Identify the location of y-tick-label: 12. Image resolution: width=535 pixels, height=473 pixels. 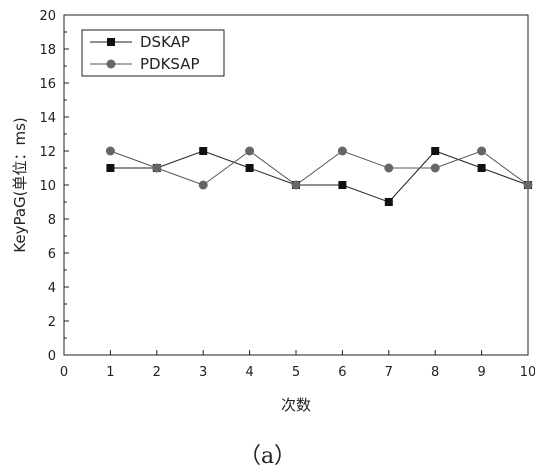
(47, 152).